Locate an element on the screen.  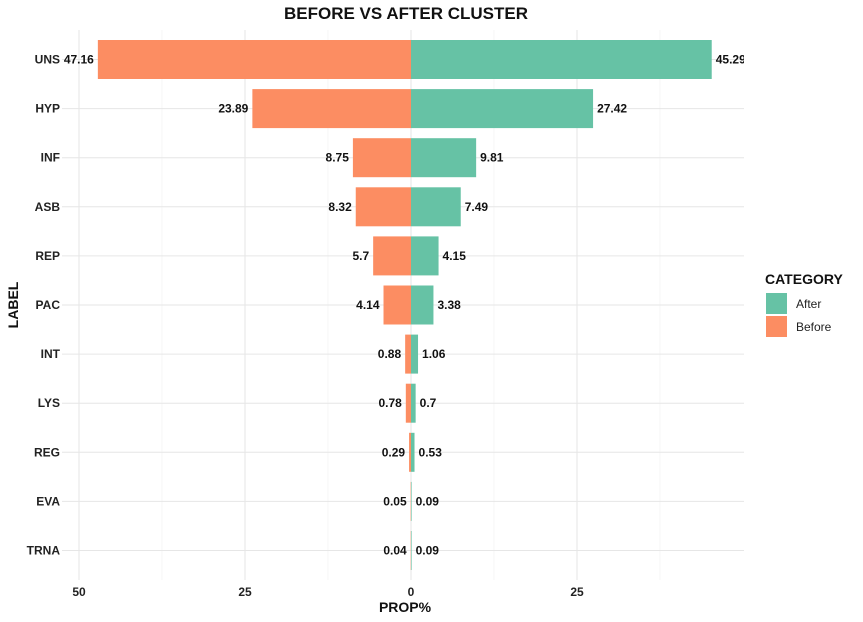
x-axis-title: PROP% is located at coordinates (405, 607).